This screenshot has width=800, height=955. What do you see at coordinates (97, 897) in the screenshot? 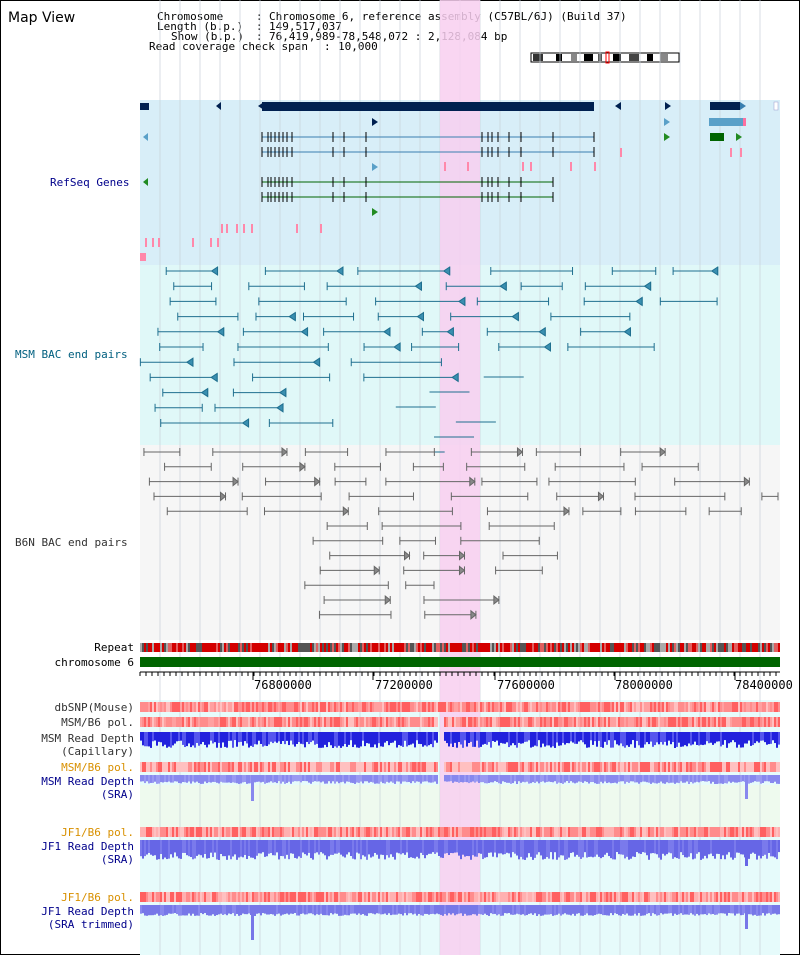
I see `track-label-jf1-b6-pol-trimmed: JF1/B6 pol.` at bounding box center [97, 897].